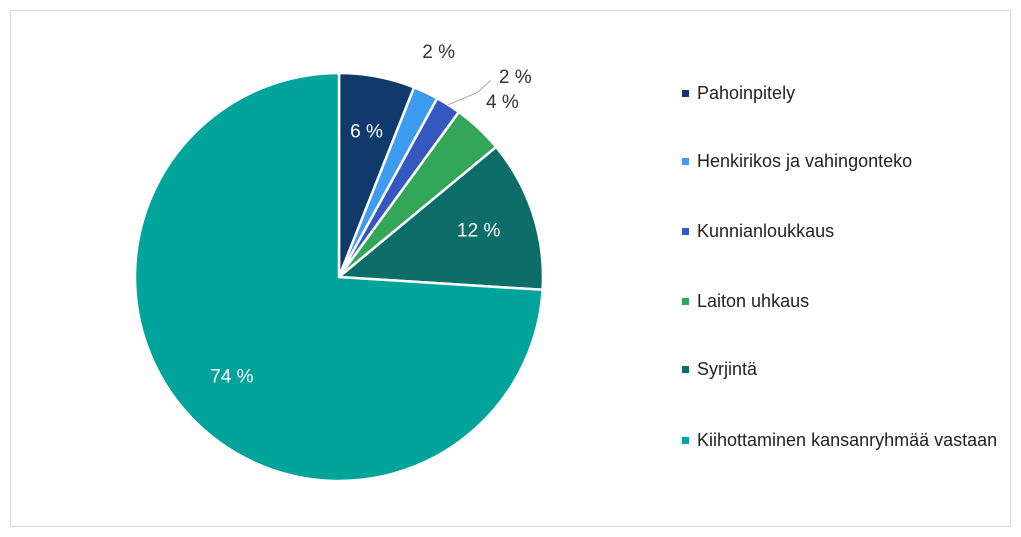 This screenshot has height=537, width=1021. I want to click on data-label: 12 %, so click(478, 231).